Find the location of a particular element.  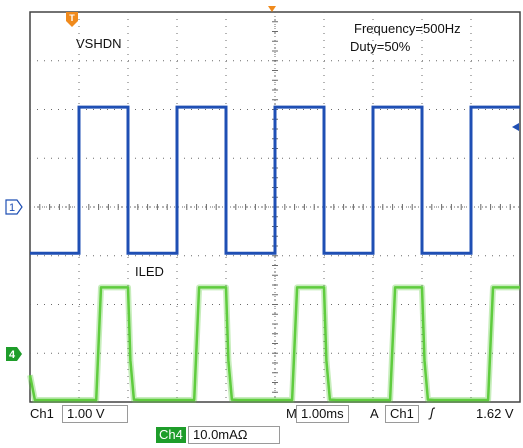

trigger-position-icon is located at coordinates (72, 19).